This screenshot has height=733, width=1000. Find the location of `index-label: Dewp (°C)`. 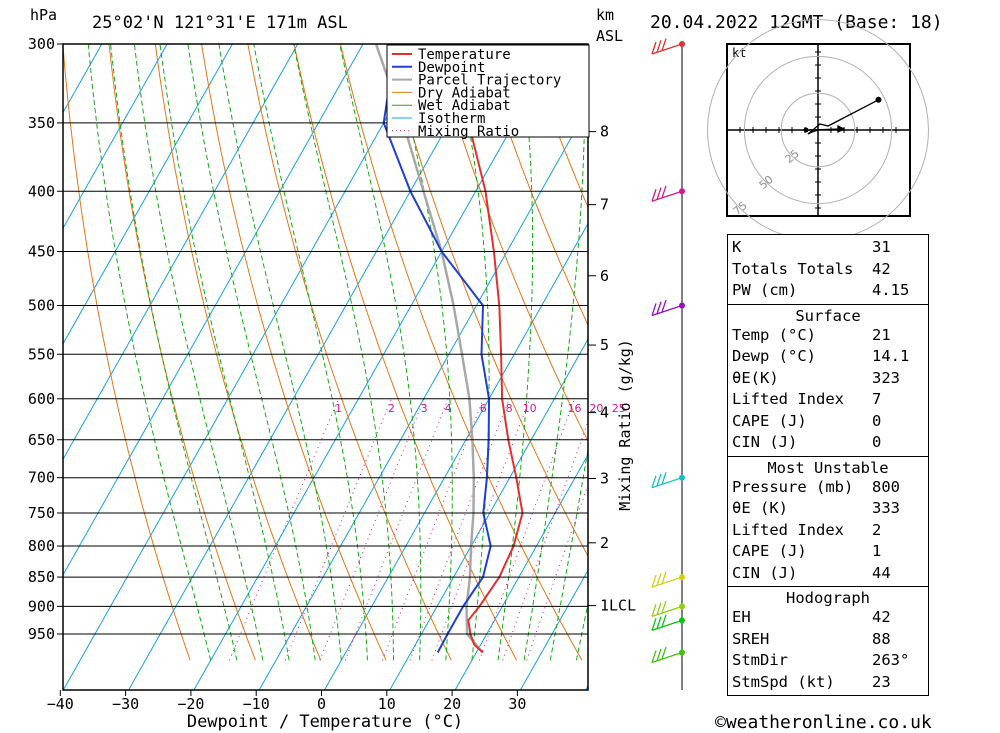

index-label: Dewp (°C) is located at coordinates (774, 356).